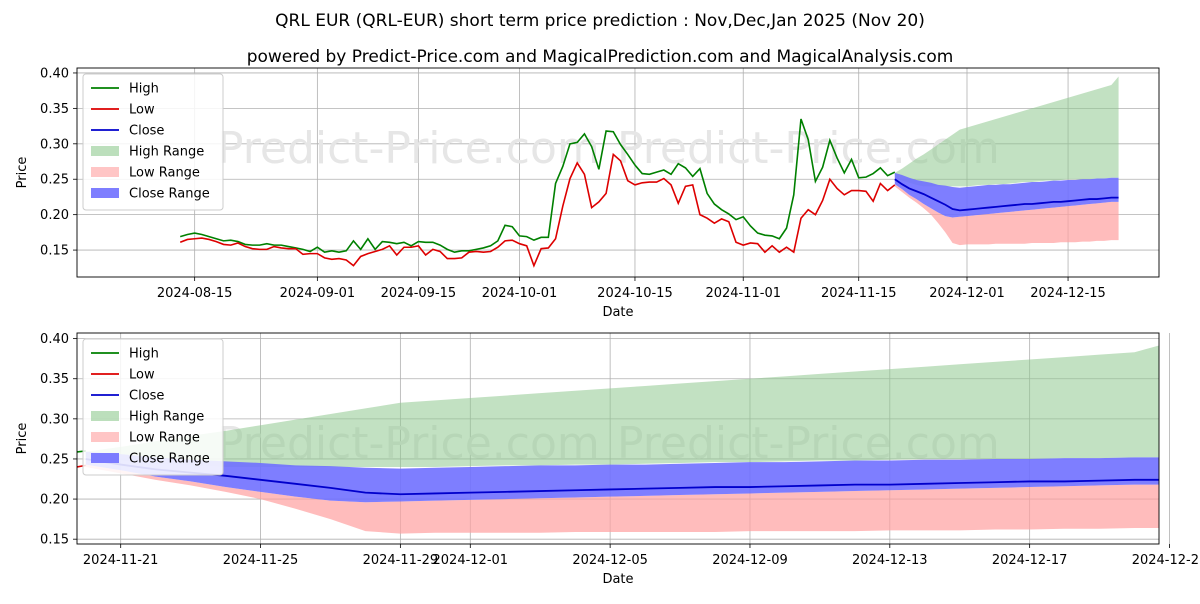  I want to click on x-tick-label: 2024-09-15, so click(419, 293).